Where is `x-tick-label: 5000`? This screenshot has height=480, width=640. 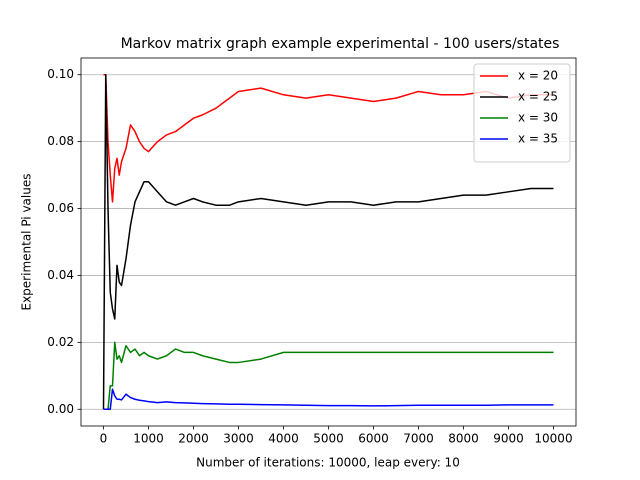 x-tick-label: 5000 is located at coordinates (328, 439).